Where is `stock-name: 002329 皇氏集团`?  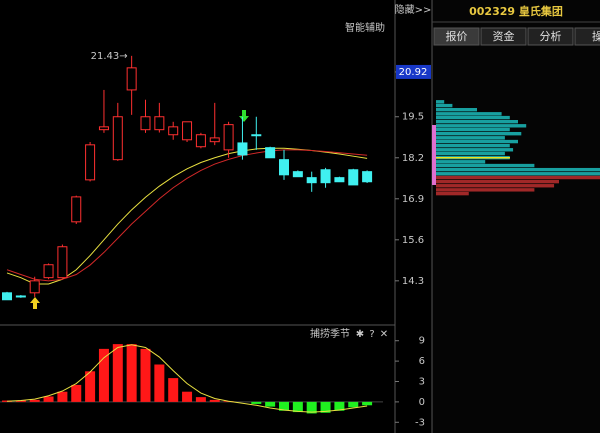
stock-name: 002329 皇氏集团 is located at coordinates (516, 11).